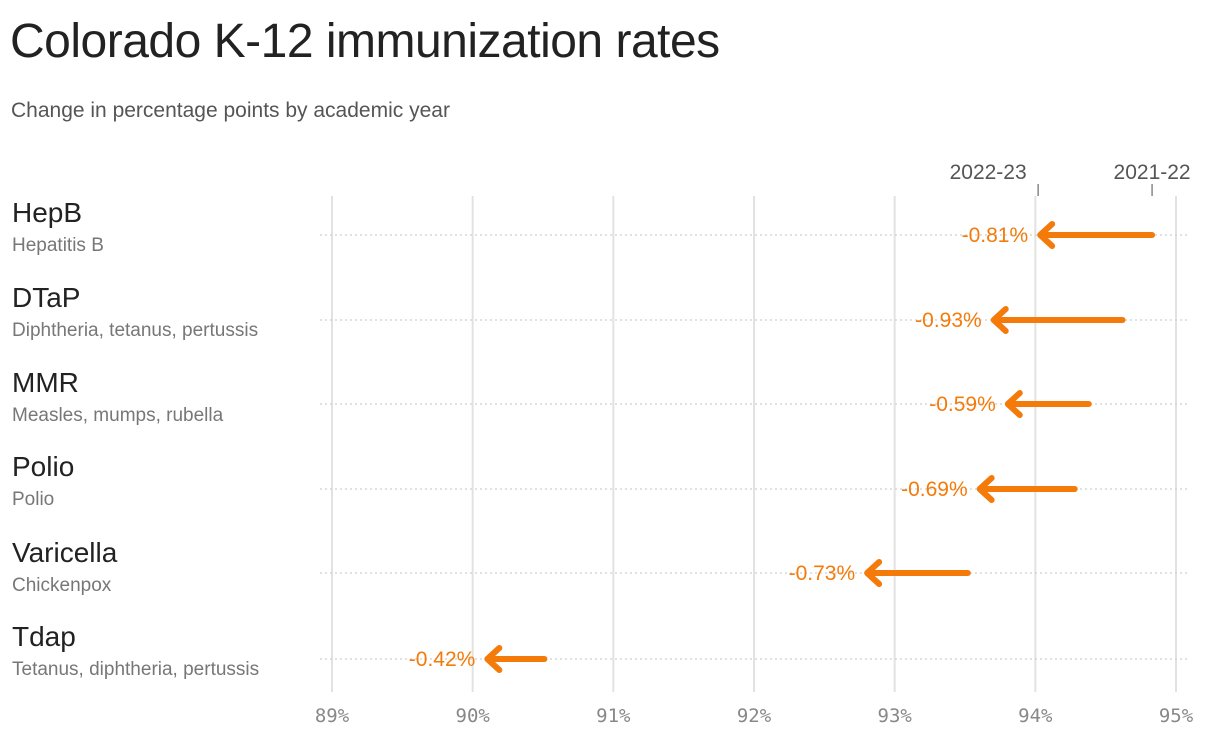 The height and width of the screenshot is (736, 1220). Describe the element at coordinates (332, 716) in the screenshot. I see `x-tick-label: 89%` at that location.